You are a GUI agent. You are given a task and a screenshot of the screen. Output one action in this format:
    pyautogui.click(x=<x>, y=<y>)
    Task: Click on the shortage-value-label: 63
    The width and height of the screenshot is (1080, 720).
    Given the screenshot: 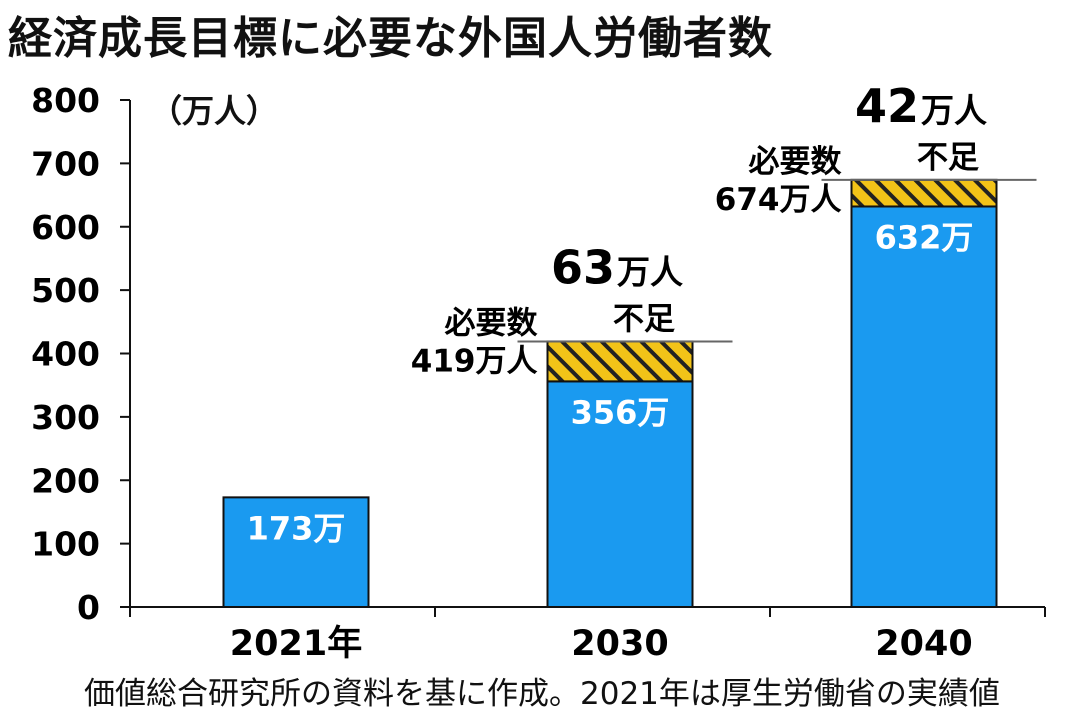 What is the action you would take?
    pyautogui.click(x=583, y=267)
    